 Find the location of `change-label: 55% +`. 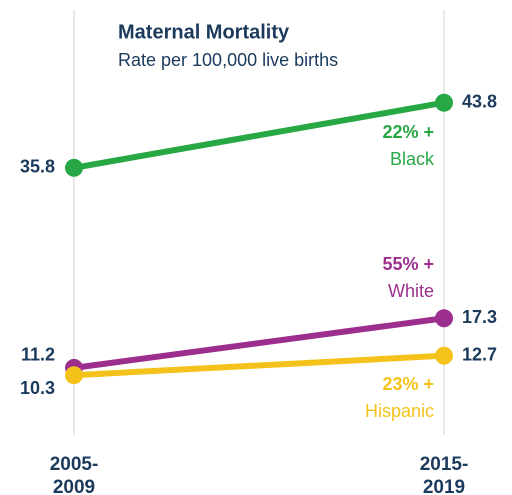

change-label: 55% + is located at coordinates (408, 264).